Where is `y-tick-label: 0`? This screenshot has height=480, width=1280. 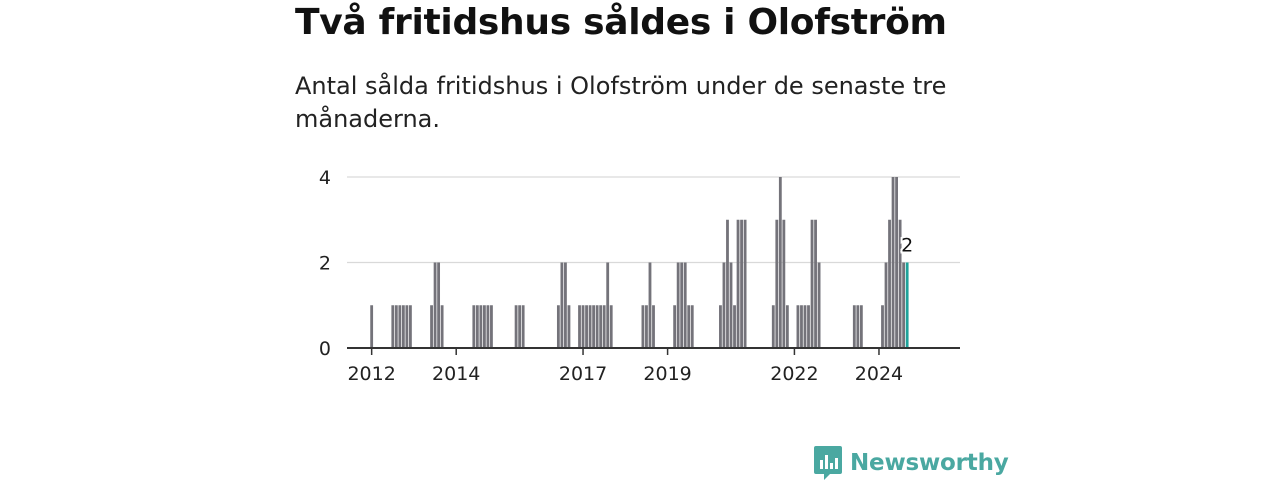 y-tick-label: 0 is located at coordinates (325, 349).